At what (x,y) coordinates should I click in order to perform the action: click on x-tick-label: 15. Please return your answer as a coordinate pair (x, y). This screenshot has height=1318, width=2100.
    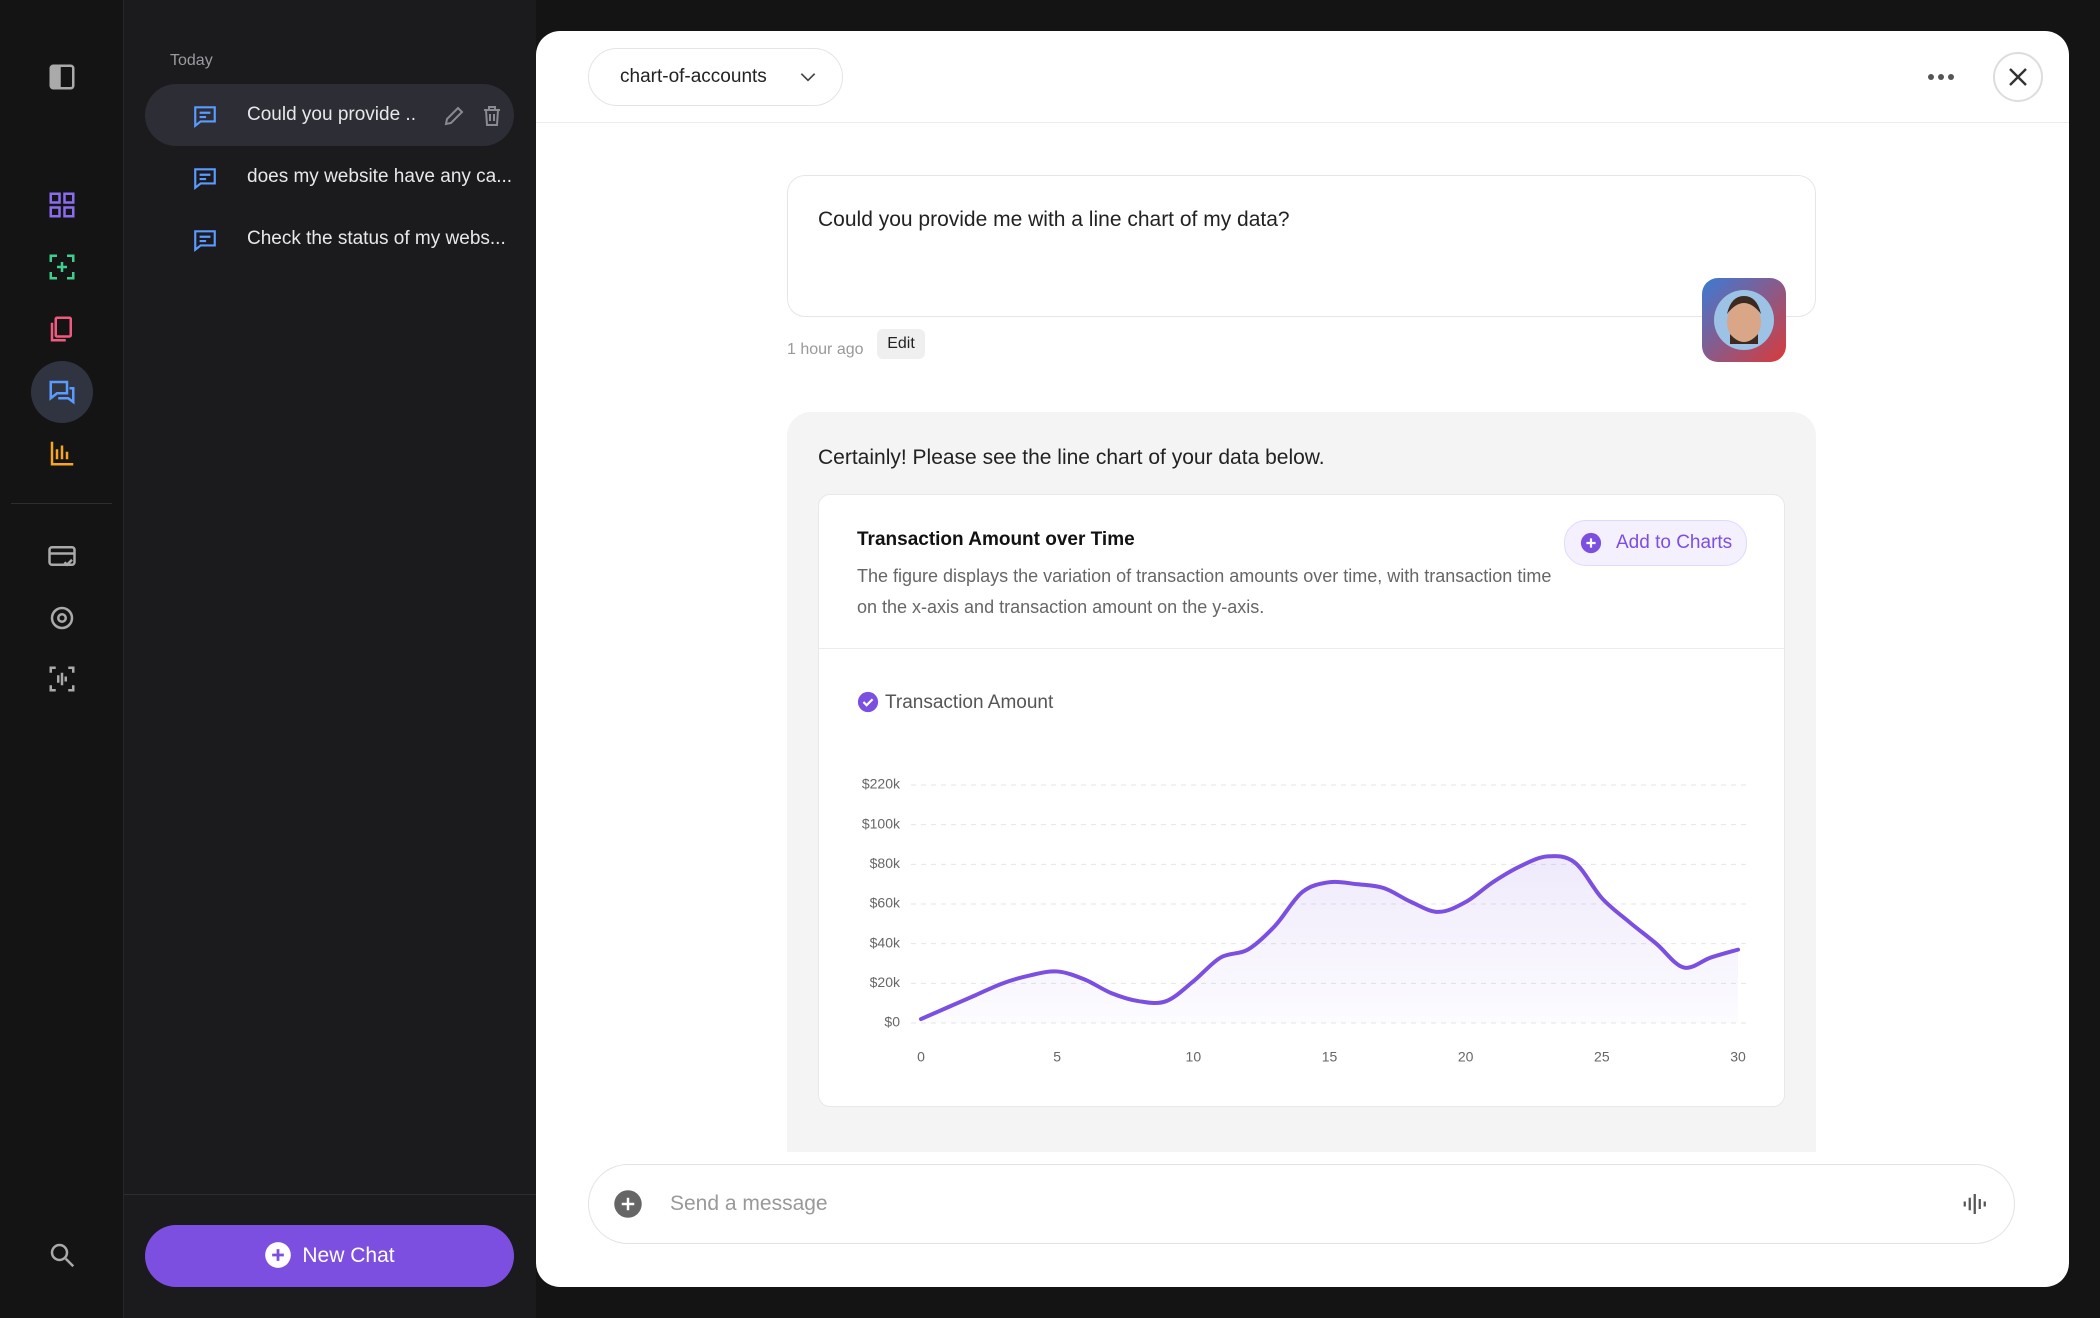
    Looking at the image, I should click on (1330, 1057).